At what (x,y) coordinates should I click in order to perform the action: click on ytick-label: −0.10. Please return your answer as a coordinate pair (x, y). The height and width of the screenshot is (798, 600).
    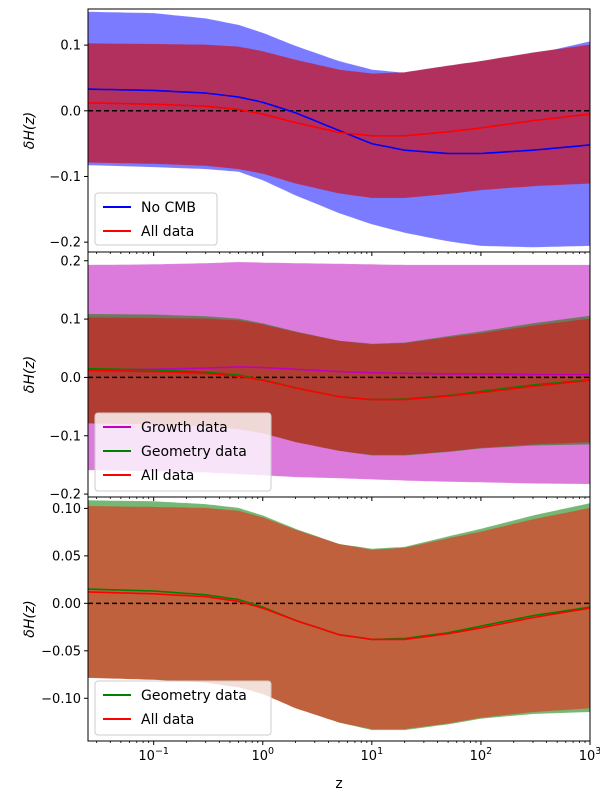
    Looking at the image, I should click on (61, 699).